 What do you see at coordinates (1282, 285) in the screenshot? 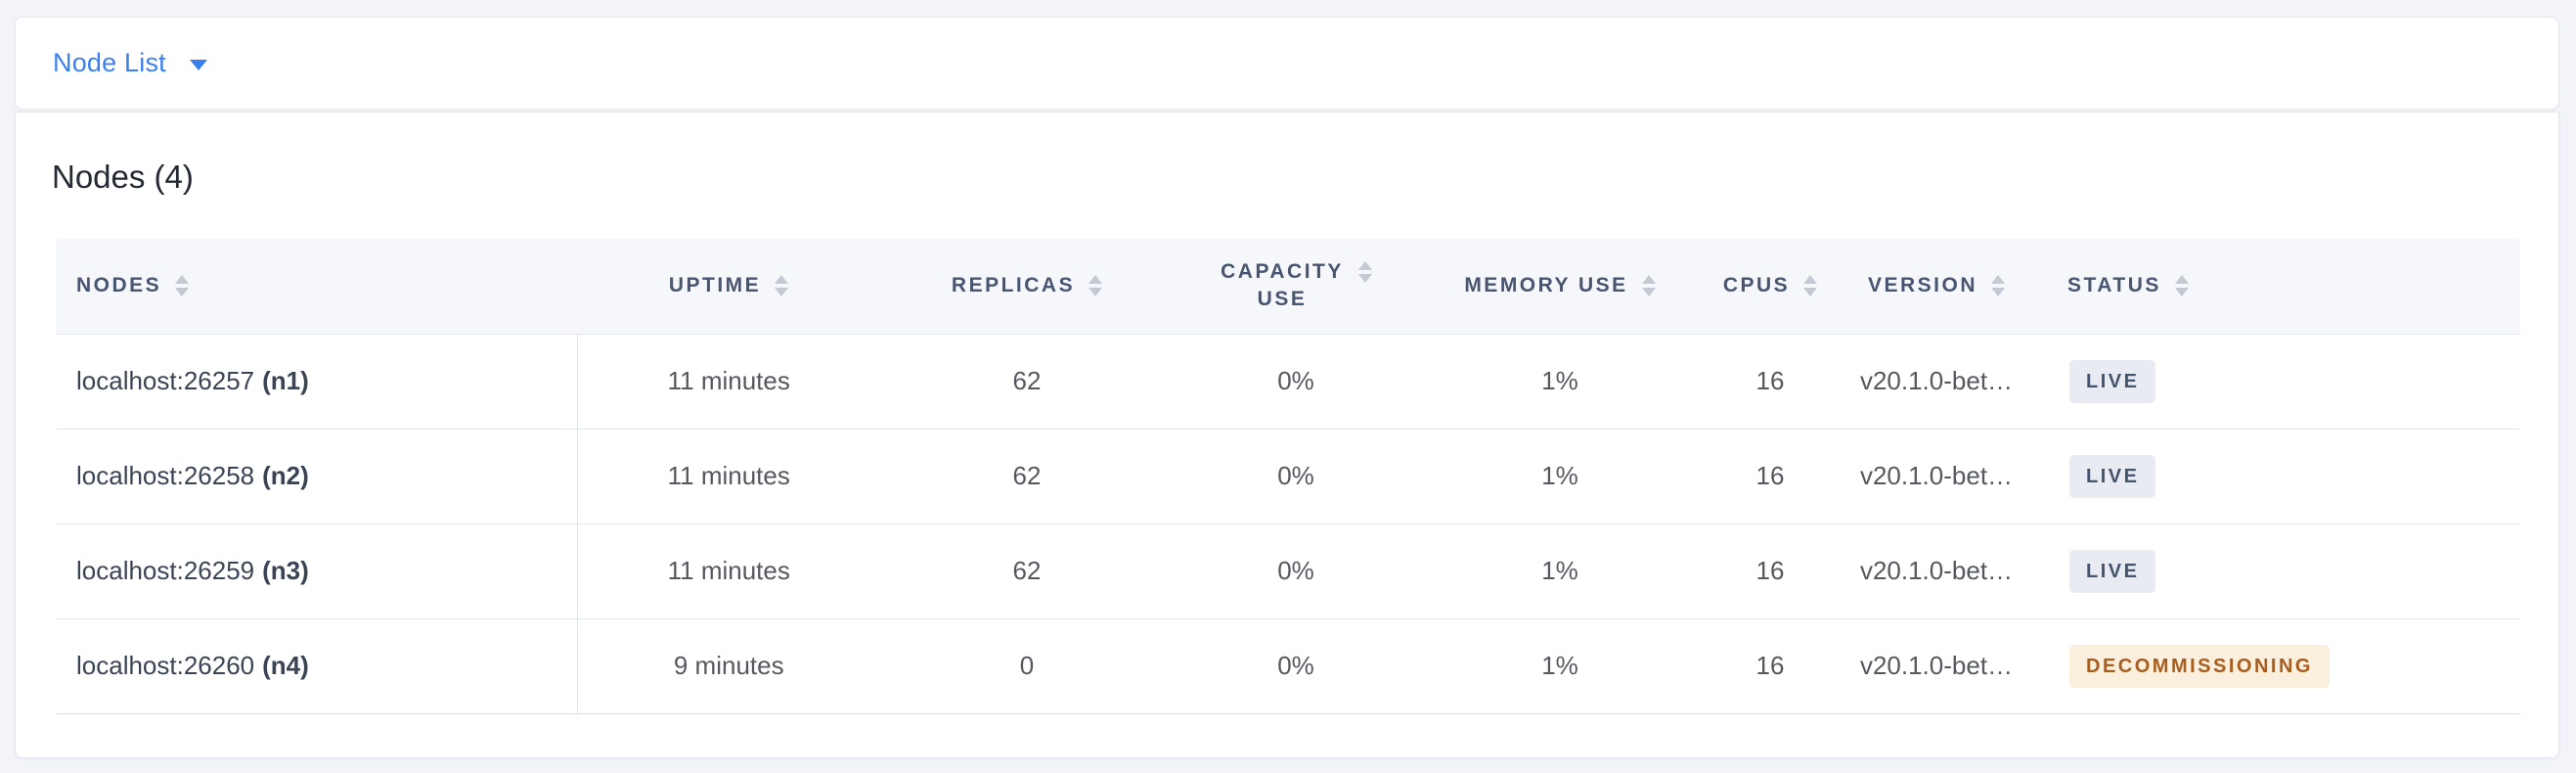
I see `column-label-capacity-use: CAPACITY USE` at bounding box center [1282, 285].